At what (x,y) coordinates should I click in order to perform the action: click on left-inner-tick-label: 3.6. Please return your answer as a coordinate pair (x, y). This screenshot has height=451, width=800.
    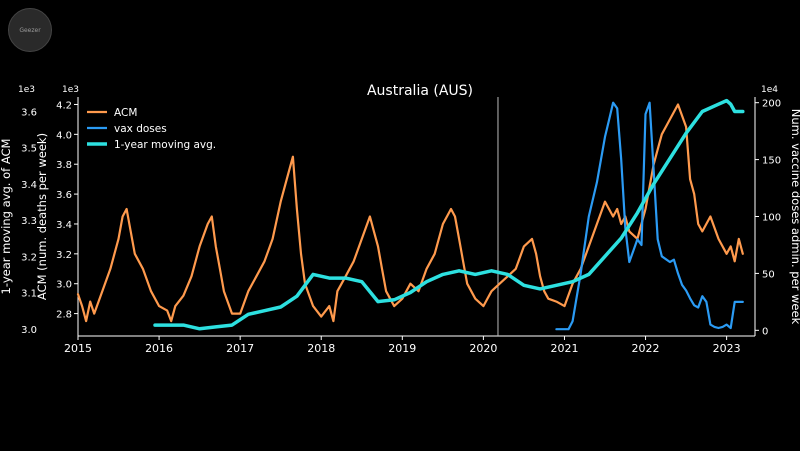
    Looking at the image, I should click on (64, 195).